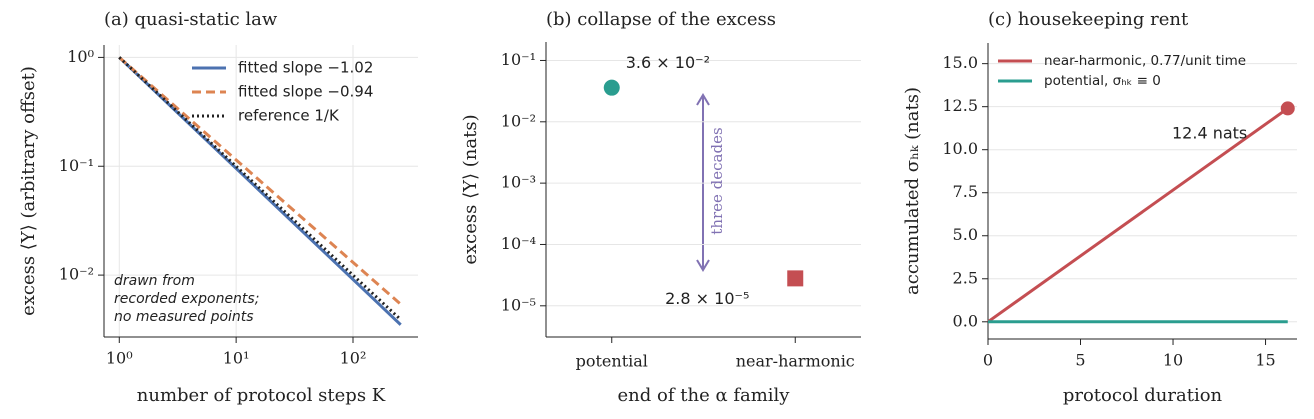 Image resolution: width=1314 pixels, height=419 pixels. Describe the element at coordinates (707, 298) in the screenshot. I see `value-label: 2.8 × 10⁻⁵` at that location.